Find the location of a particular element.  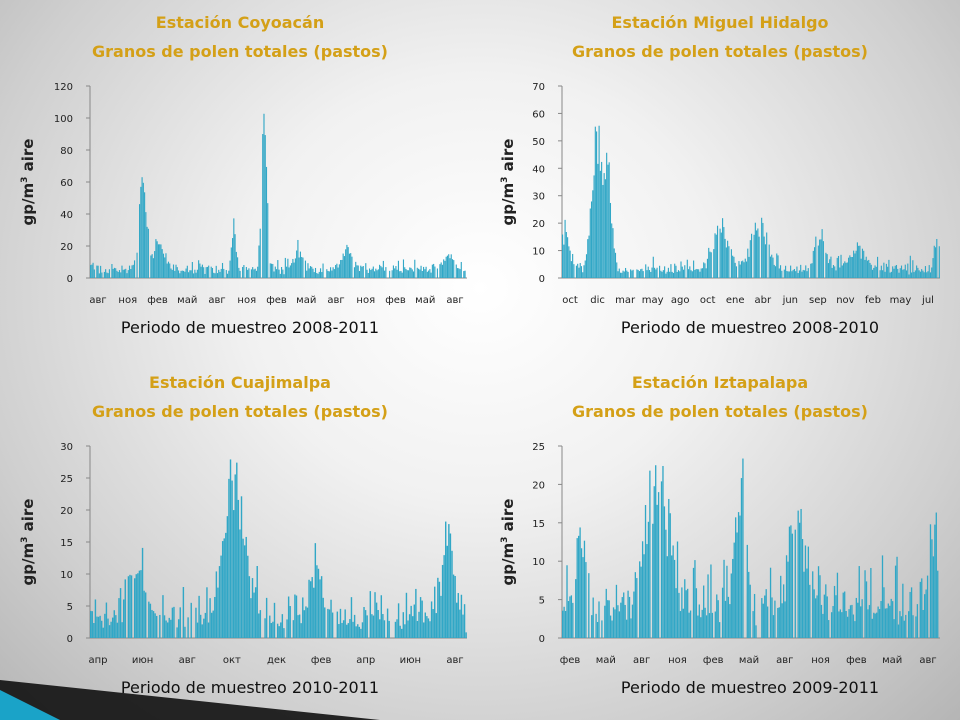

chart-title: Estación Coyoacán is located at coordinates (240, 22).